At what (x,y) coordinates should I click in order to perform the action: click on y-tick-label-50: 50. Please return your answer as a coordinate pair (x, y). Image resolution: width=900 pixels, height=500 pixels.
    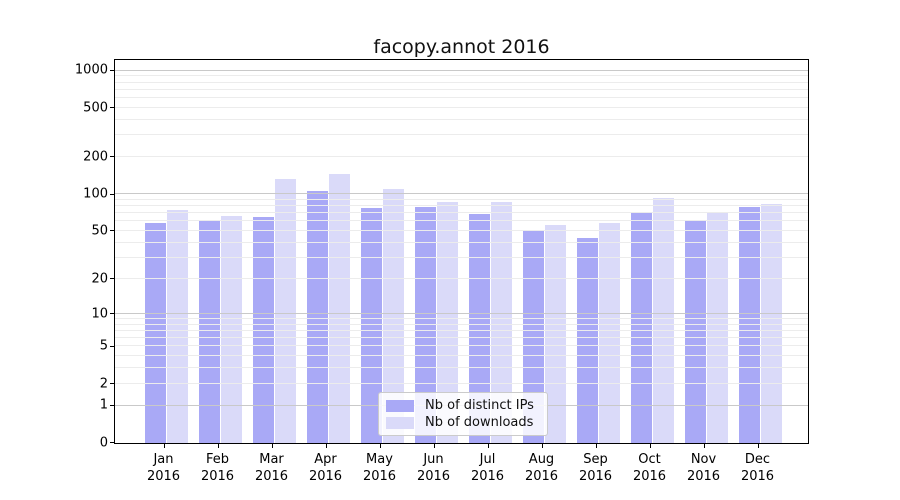
    Looking at the image, I should click on (99, 231).